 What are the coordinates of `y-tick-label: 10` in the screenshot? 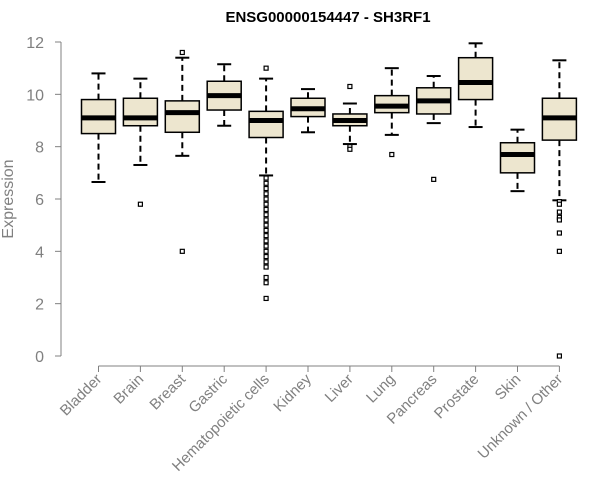 It's located at (35, 95).